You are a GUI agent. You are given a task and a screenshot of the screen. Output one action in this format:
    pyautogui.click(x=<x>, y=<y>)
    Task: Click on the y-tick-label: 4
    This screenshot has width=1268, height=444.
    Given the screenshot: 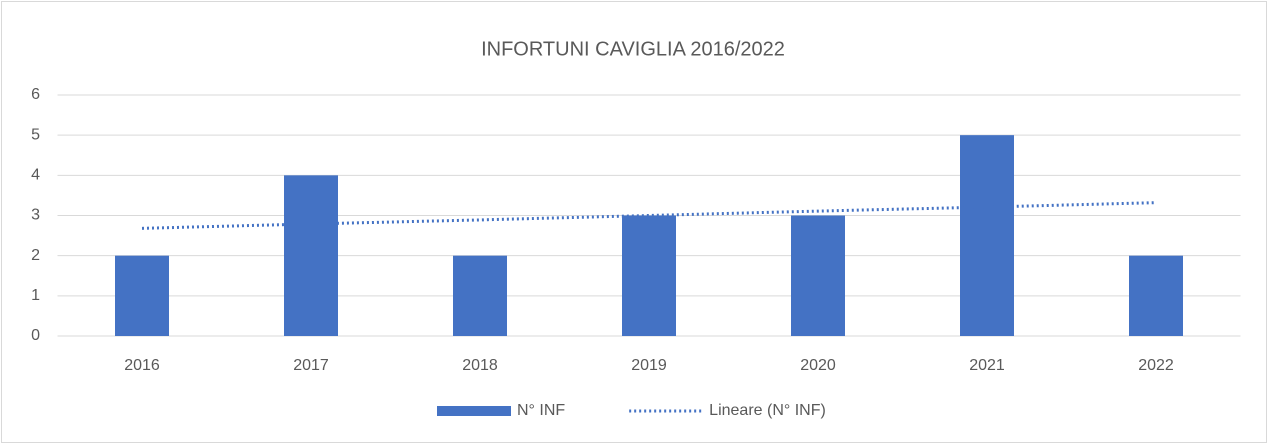 What is the action you would take?
    pyautogui.click(x=35, y=175)
    